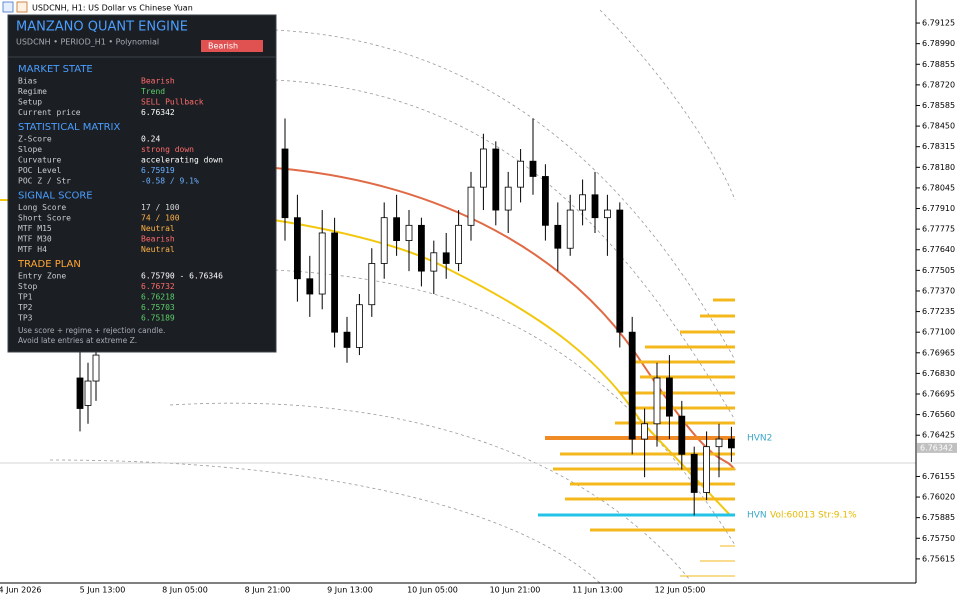  I want to click on symbol-header: USDCNH, H1: US Dollar vs Chinese Yuan, so click(112, 8).